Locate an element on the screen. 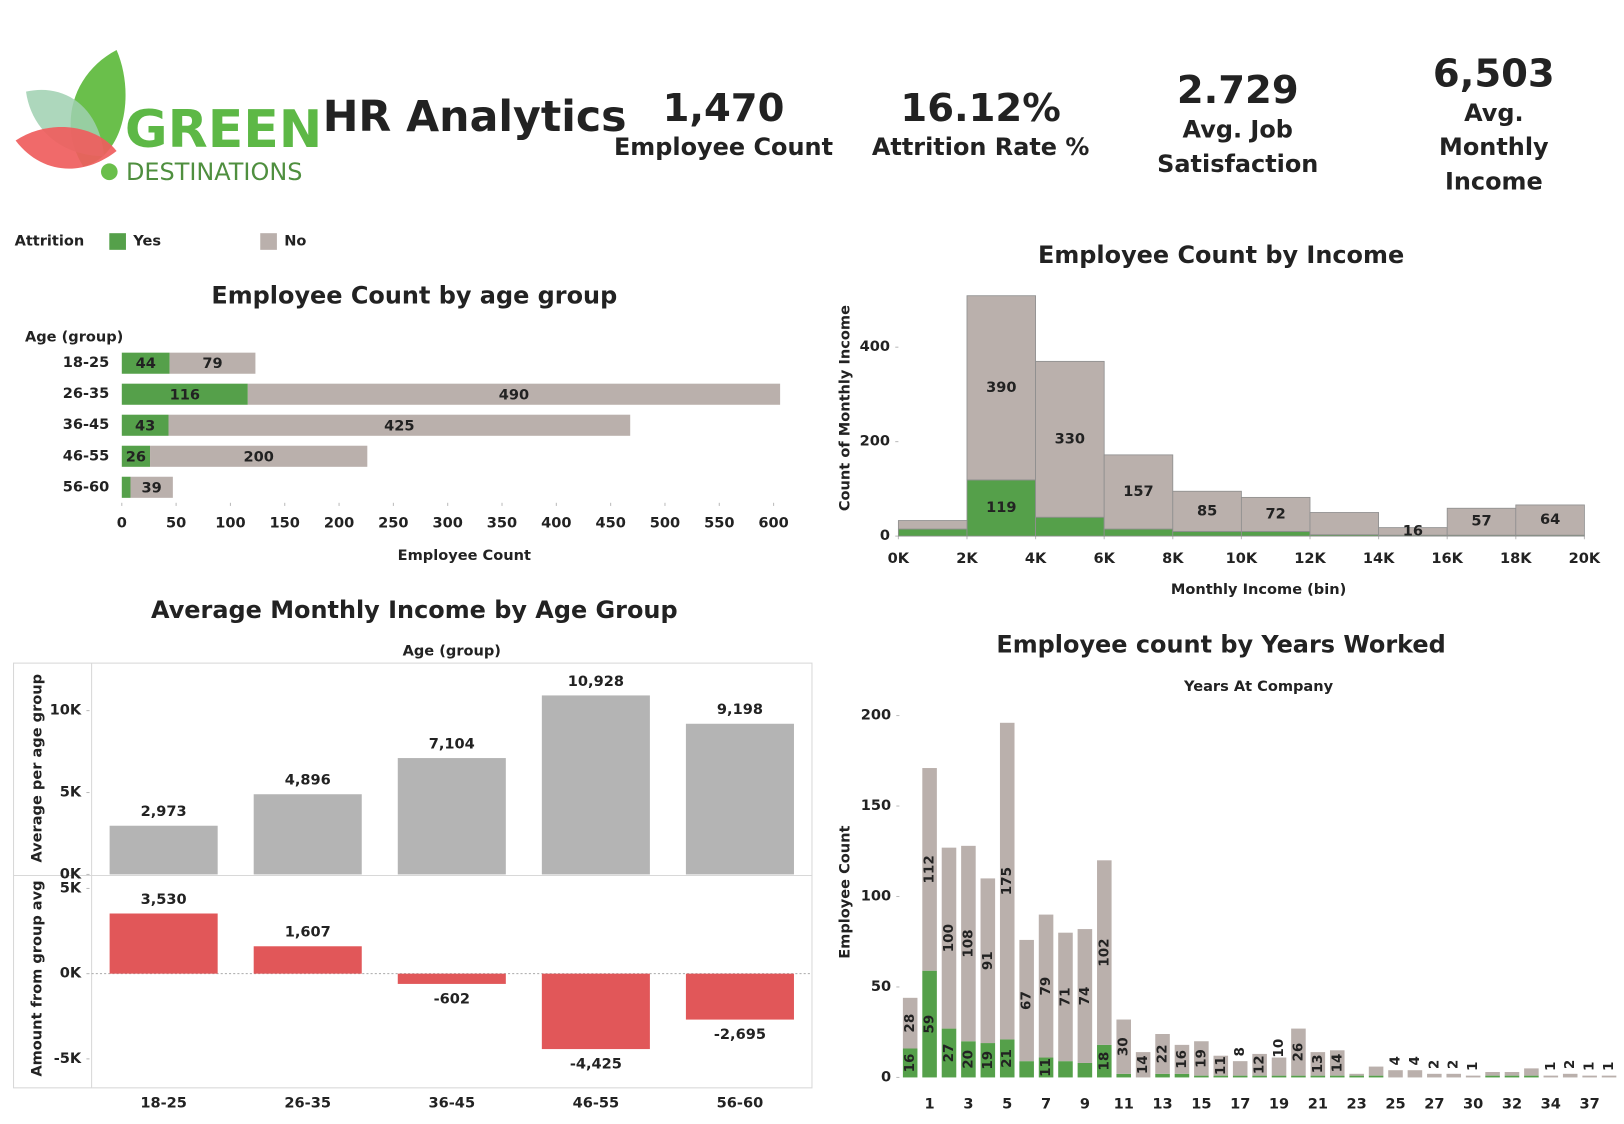  data-label: 157 is located at coordinates (1138, 491).